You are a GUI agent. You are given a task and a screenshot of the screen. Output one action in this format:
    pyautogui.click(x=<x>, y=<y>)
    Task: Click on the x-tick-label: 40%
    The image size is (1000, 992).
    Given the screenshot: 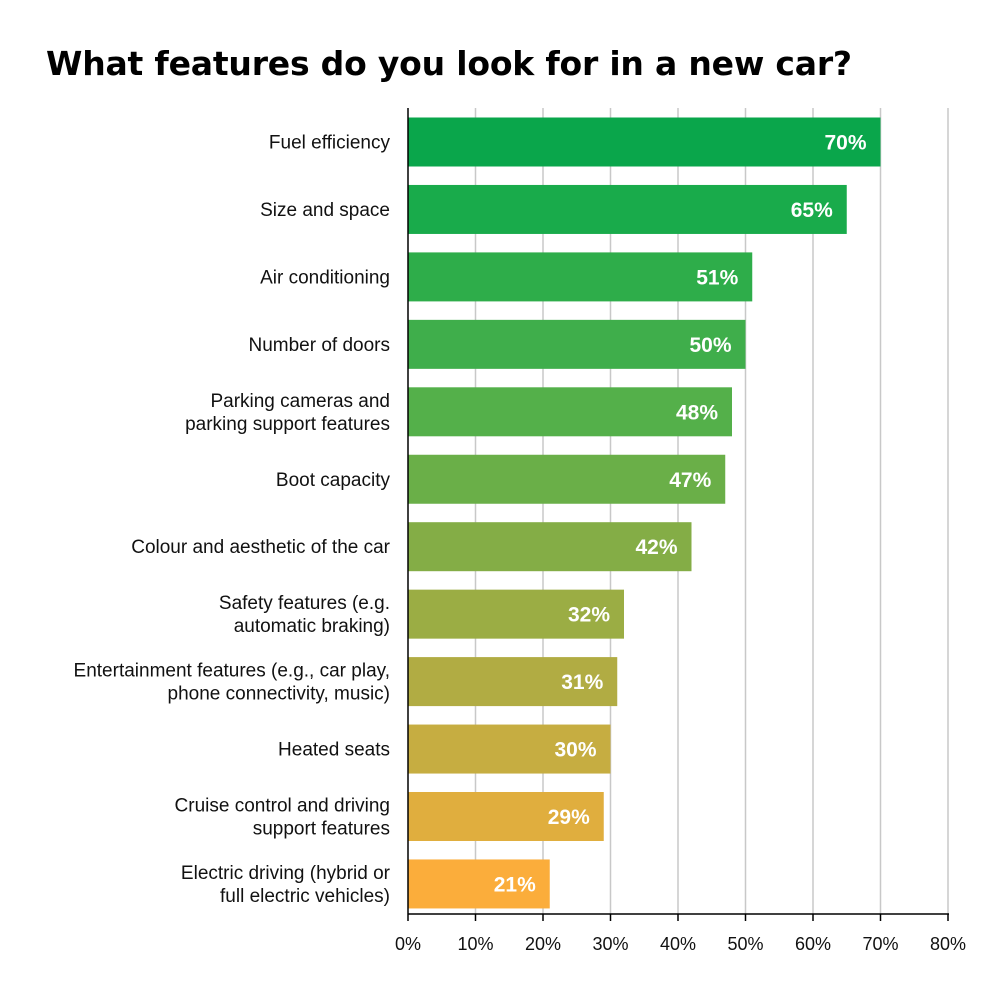 What is the action you would take?
    pyautogui.click(x=678, y=944)
    